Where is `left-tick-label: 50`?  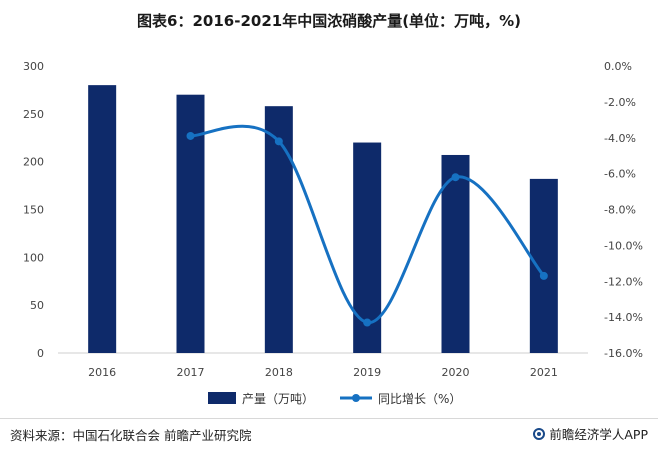 left-tick-label: 50 is located at coordinates (37, 305).